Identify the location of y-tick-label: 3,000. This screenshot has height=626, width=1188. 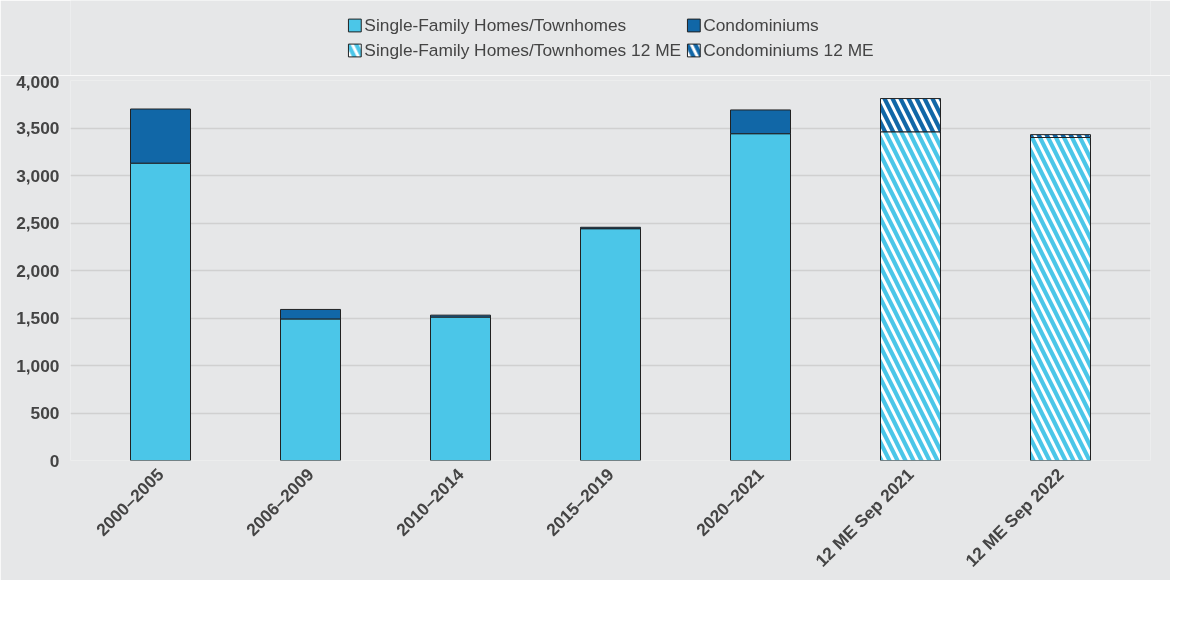
(38, 175).